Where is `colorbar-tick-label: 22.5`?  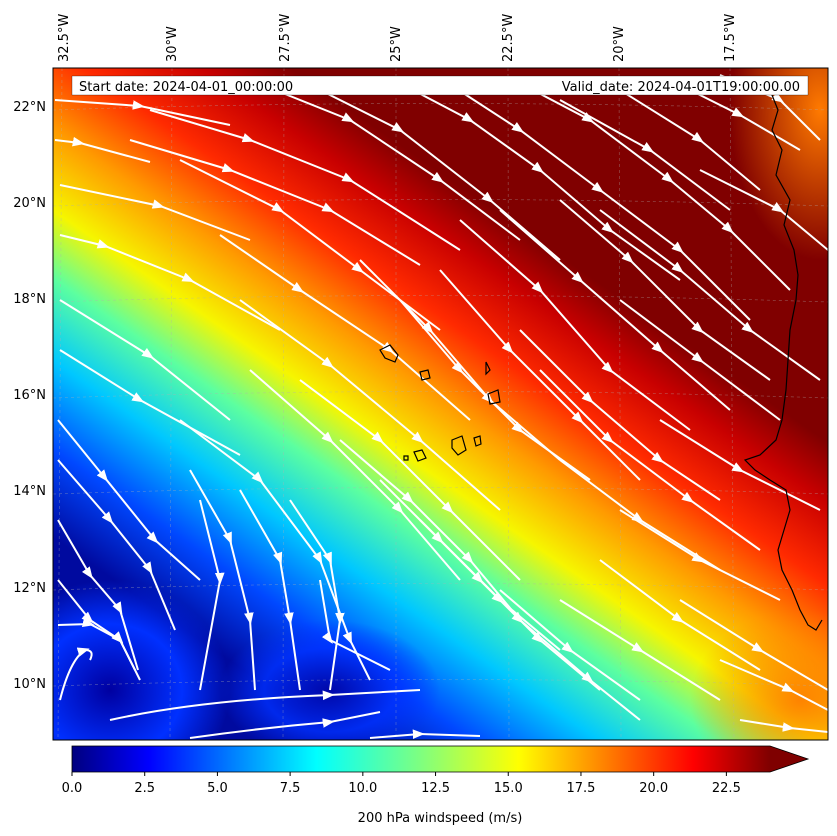
colorbar-tick-label: 22.5 is located at coordinates (726, 788).